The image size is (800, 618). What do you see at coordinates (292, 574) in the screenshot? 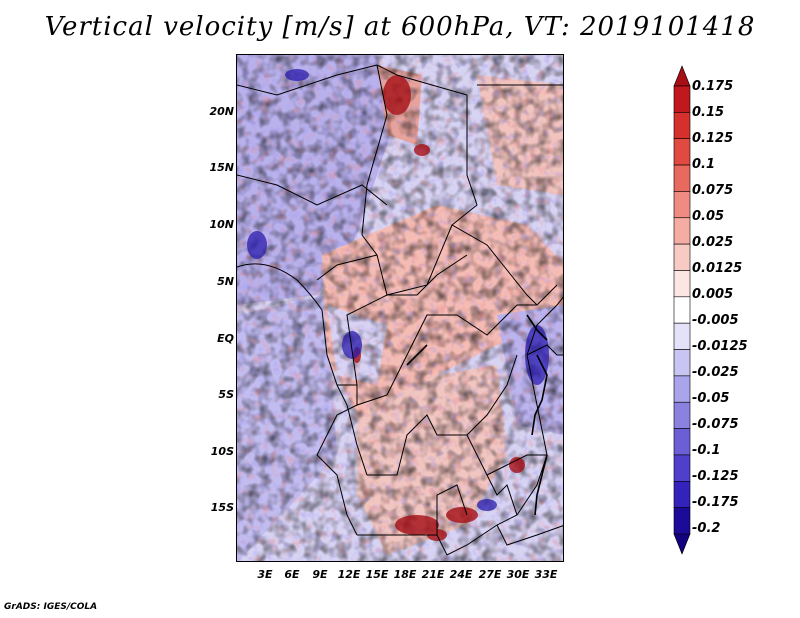
I see `x-axis-label-6e: 6E` at bounding box center [292, 574].